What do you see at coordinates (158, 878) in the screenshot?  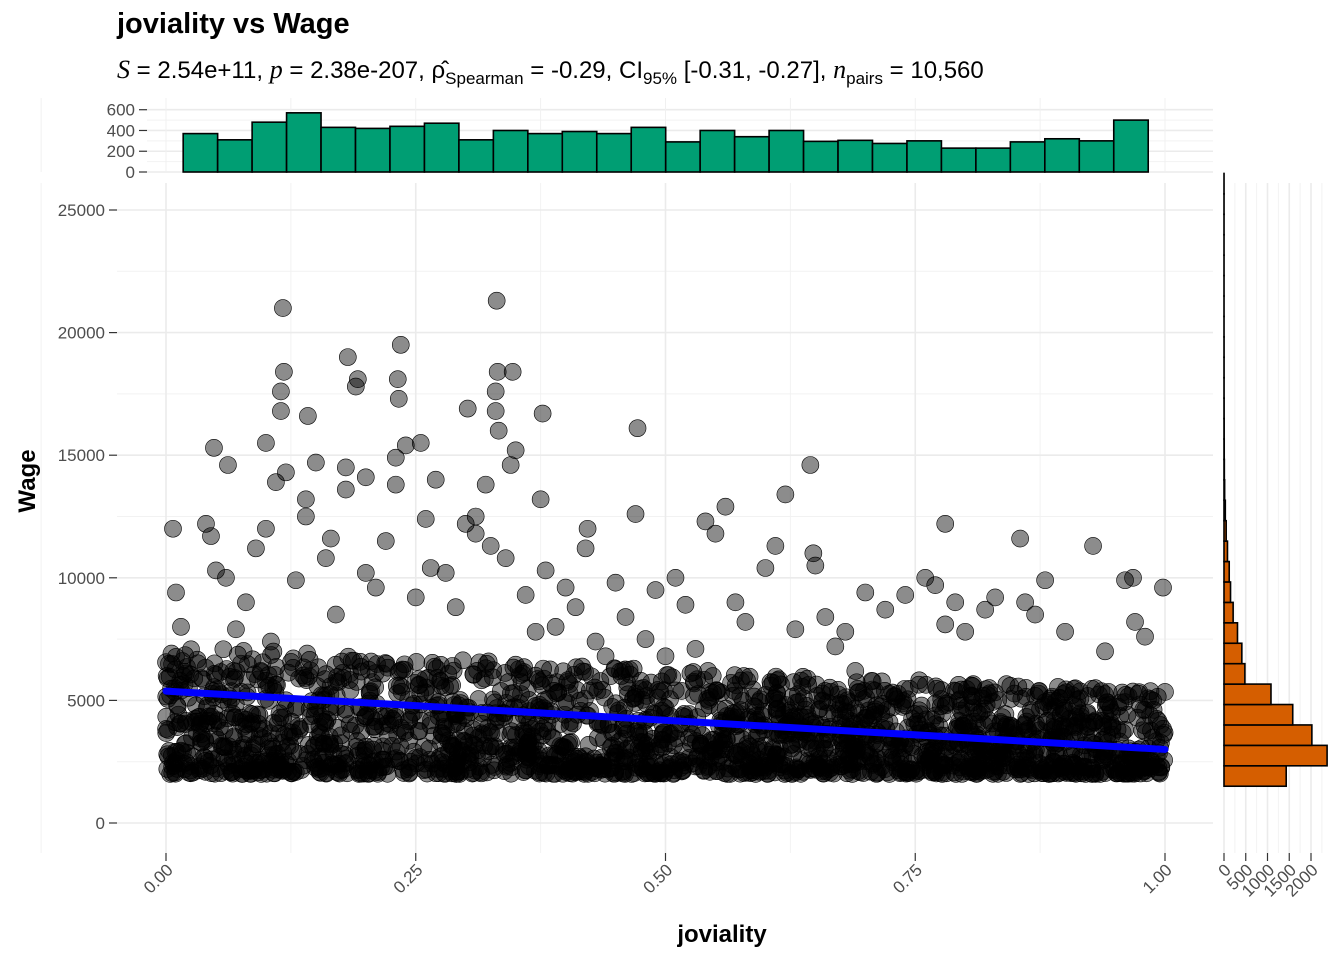 I see `x-tick-label: 0.00` at bounding box center [158, 878].